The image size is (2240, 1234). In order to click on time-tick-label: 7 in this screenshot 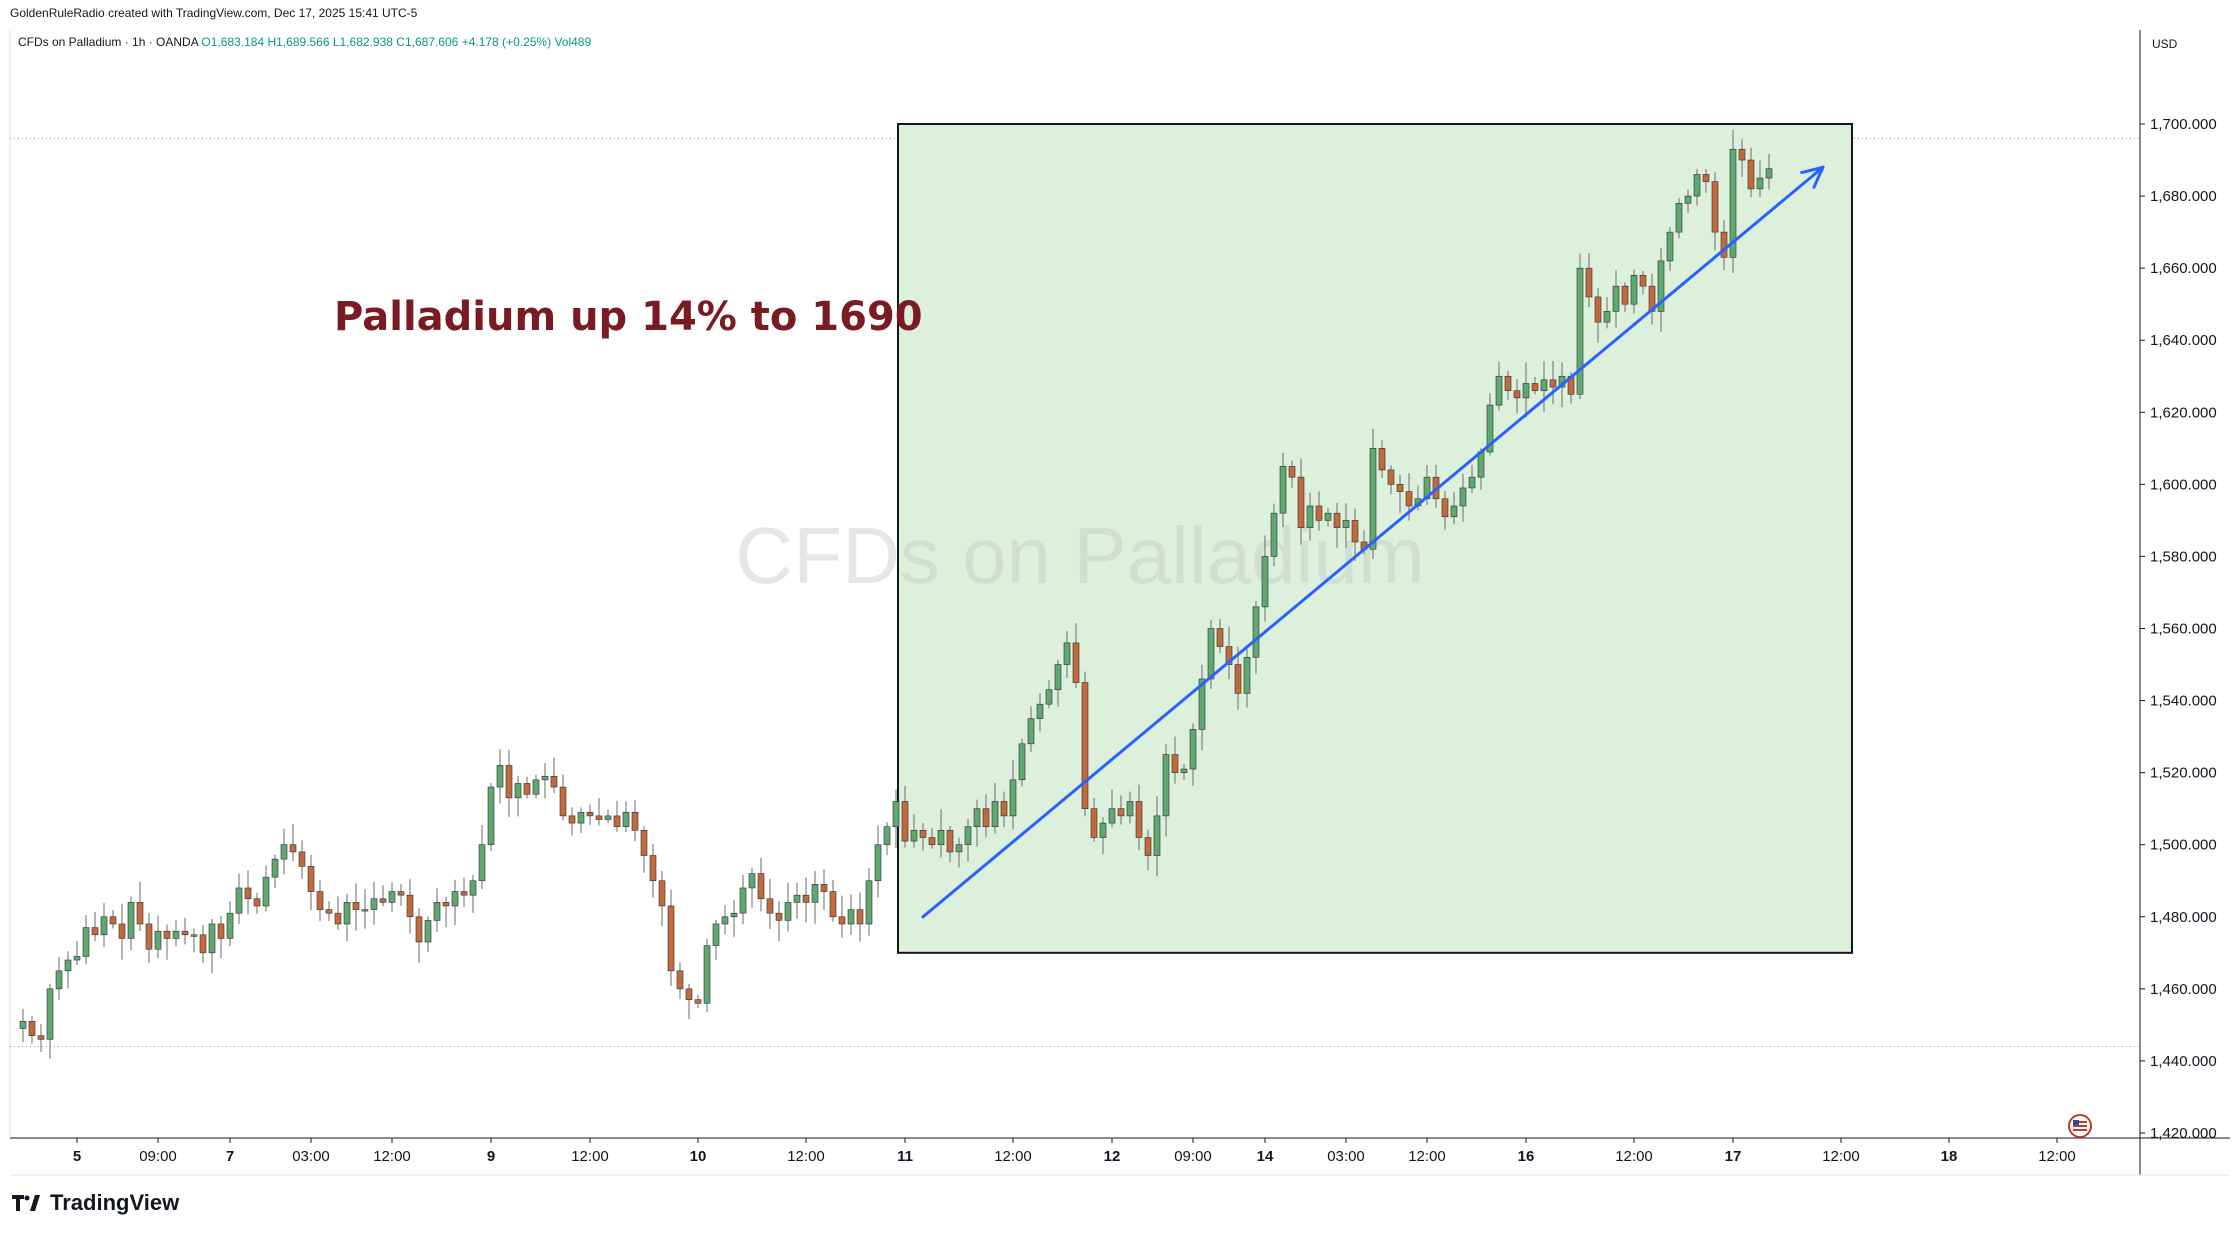, I will do `click(230, 1156)`.